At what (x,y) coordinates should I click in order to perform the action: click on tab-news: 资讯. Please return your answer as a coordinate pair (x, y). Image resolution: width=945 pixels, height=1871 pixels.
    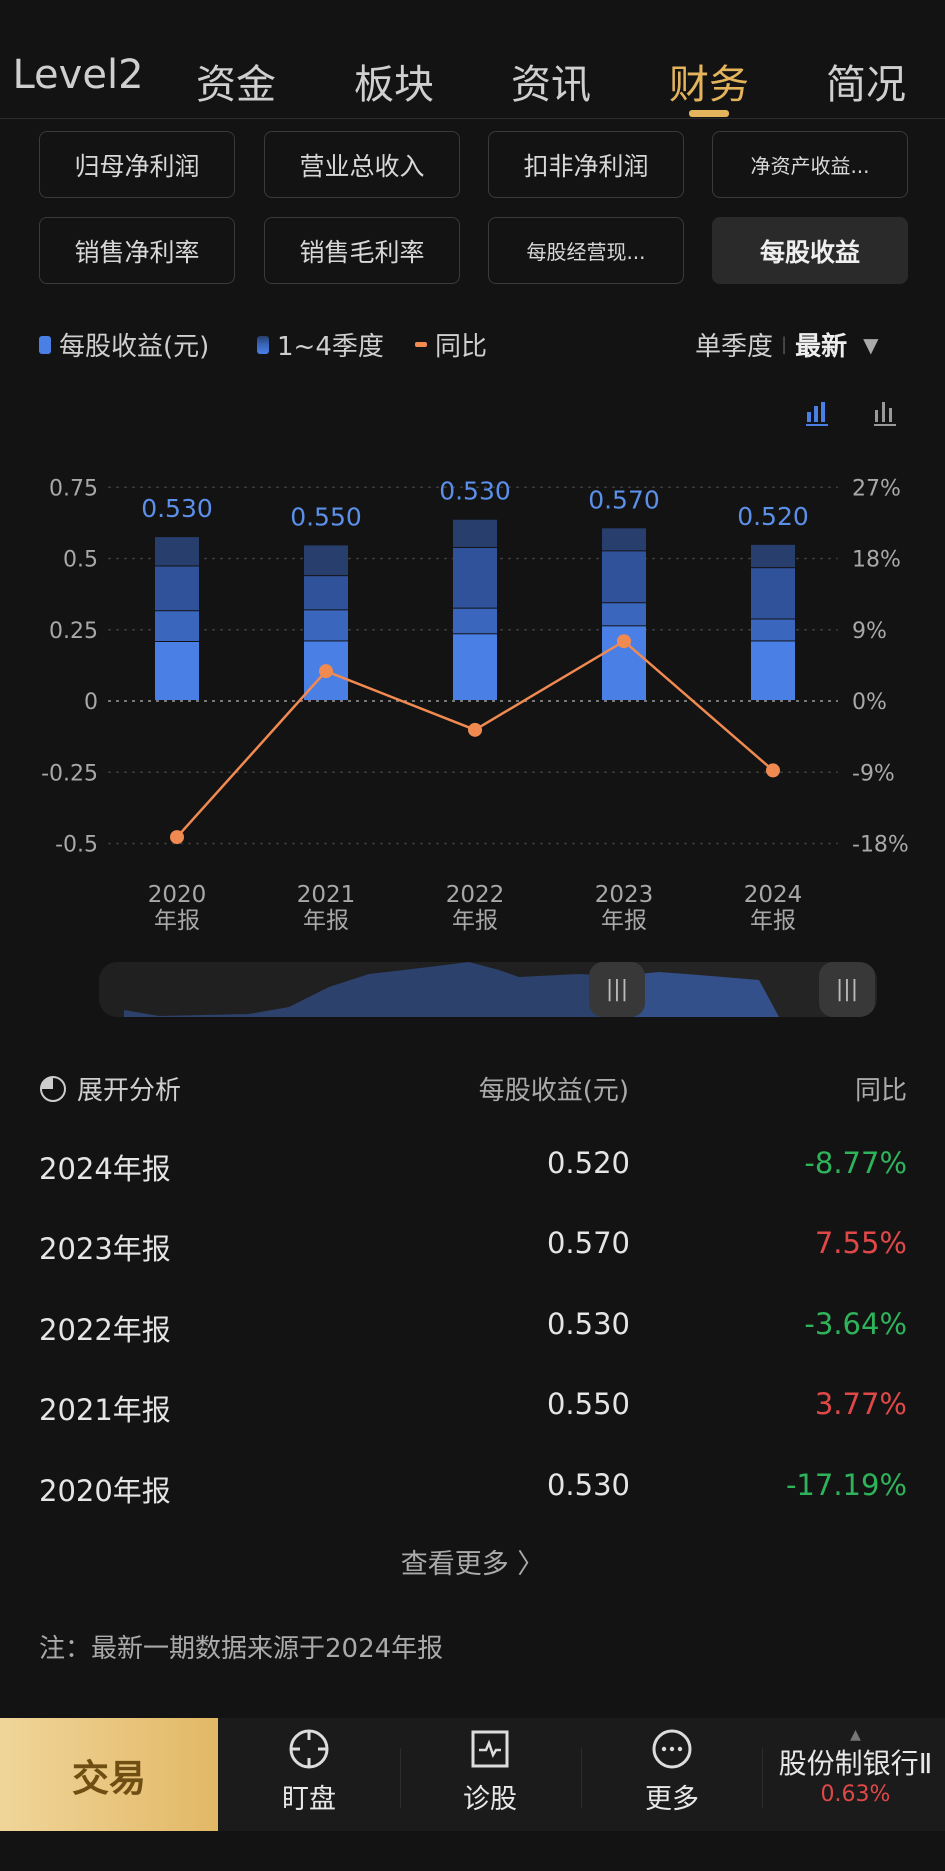
    Looking at the image, I should click on (551, 85).